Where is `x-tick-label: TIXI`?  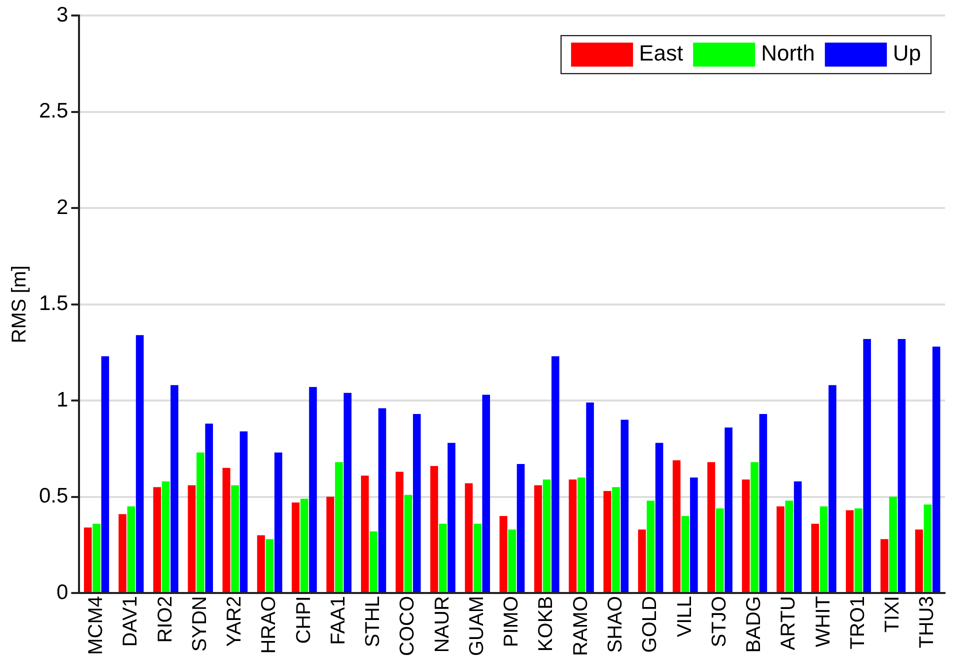
x-tick-label: TIXI is located at coordinates (893, 614).